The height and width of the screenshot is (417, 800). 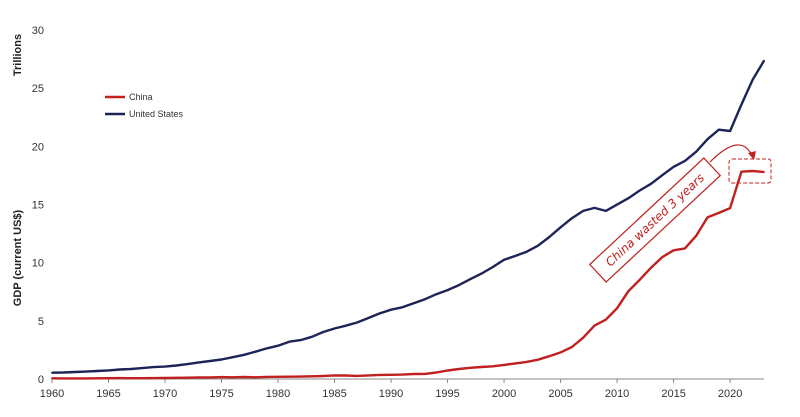 I want to click on y-tick-label: 15, so click(x=38, y=206).